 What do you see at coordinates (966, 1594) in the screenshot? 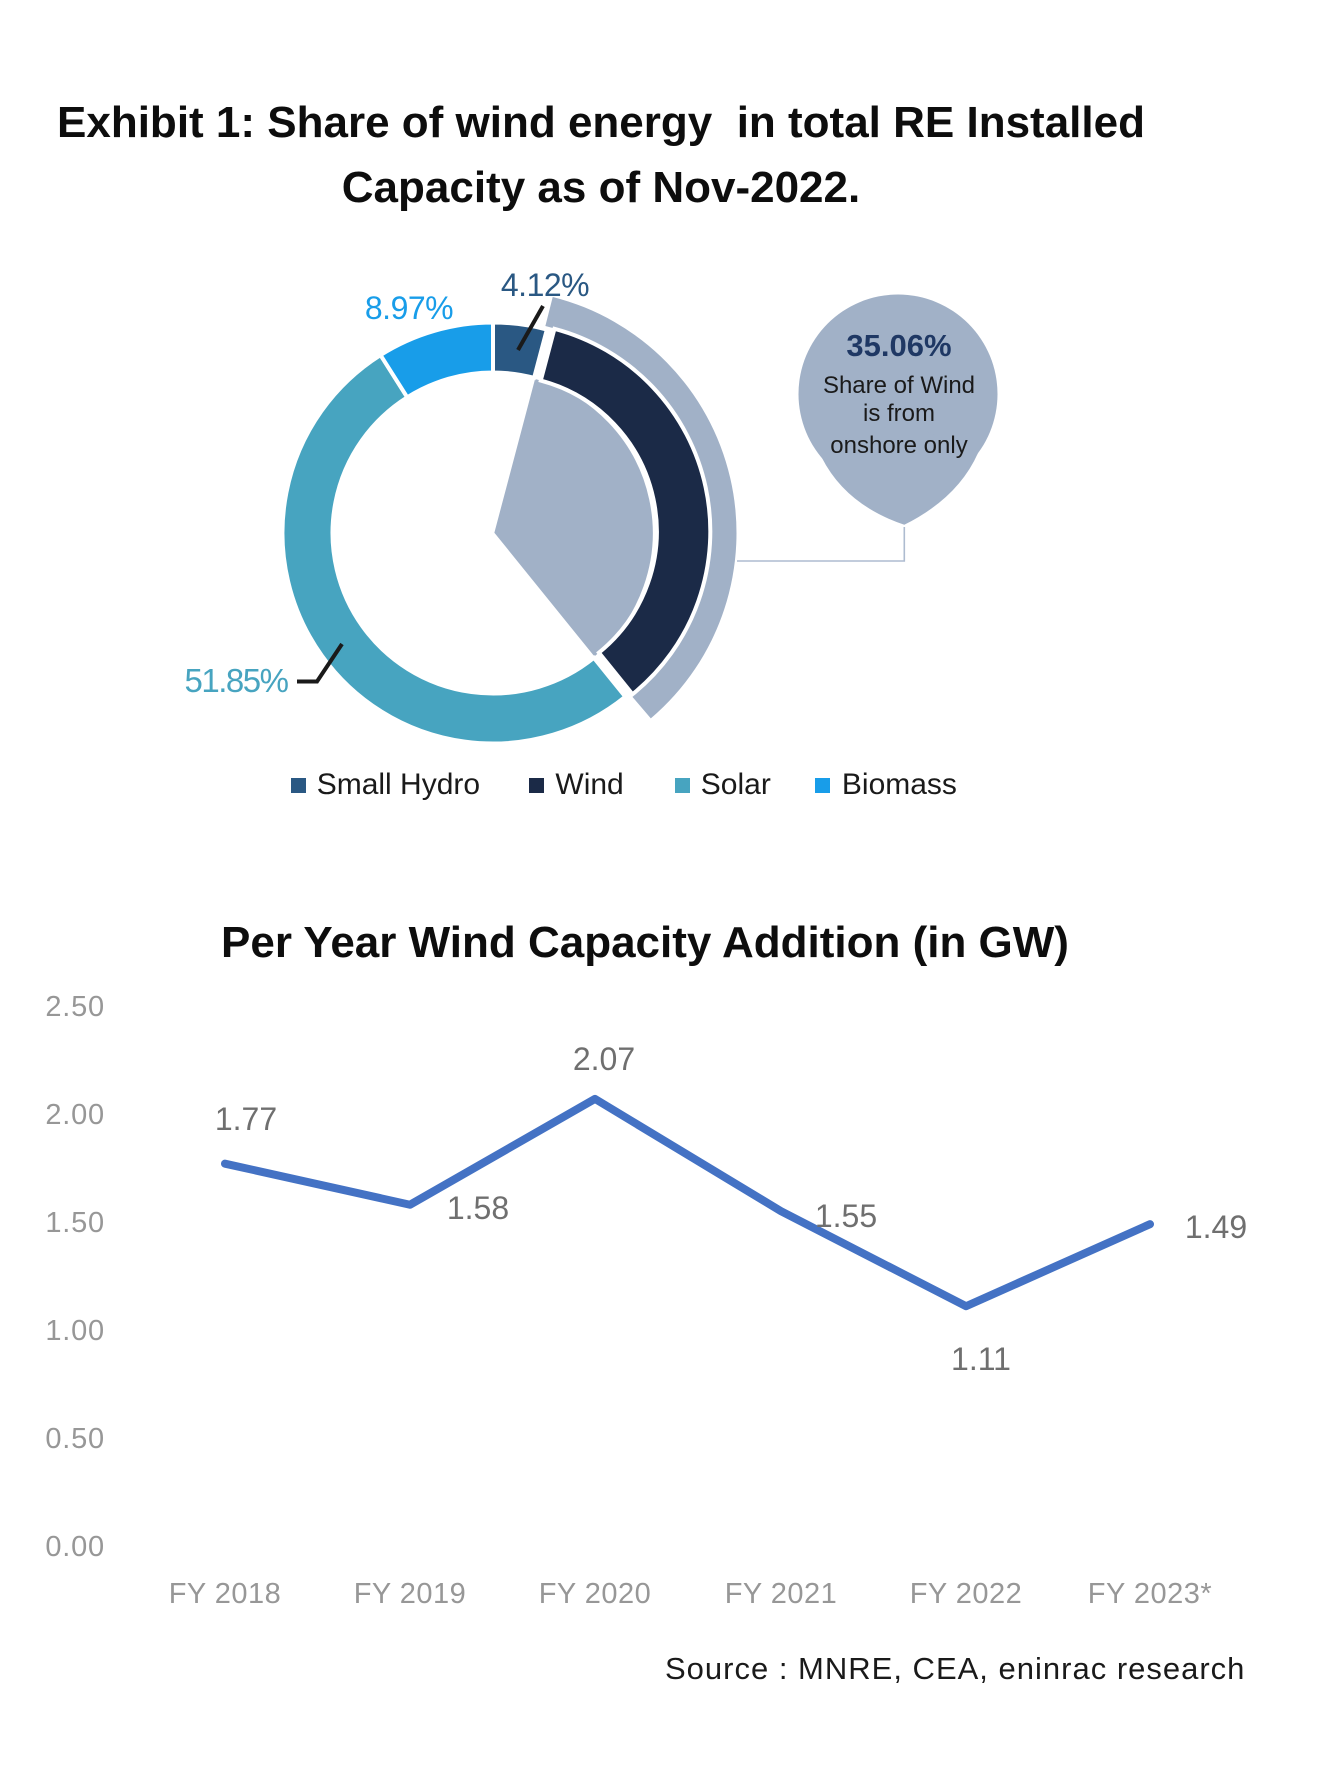
I see `svg-text: FY 2022` at bounding box center [966, 1594].